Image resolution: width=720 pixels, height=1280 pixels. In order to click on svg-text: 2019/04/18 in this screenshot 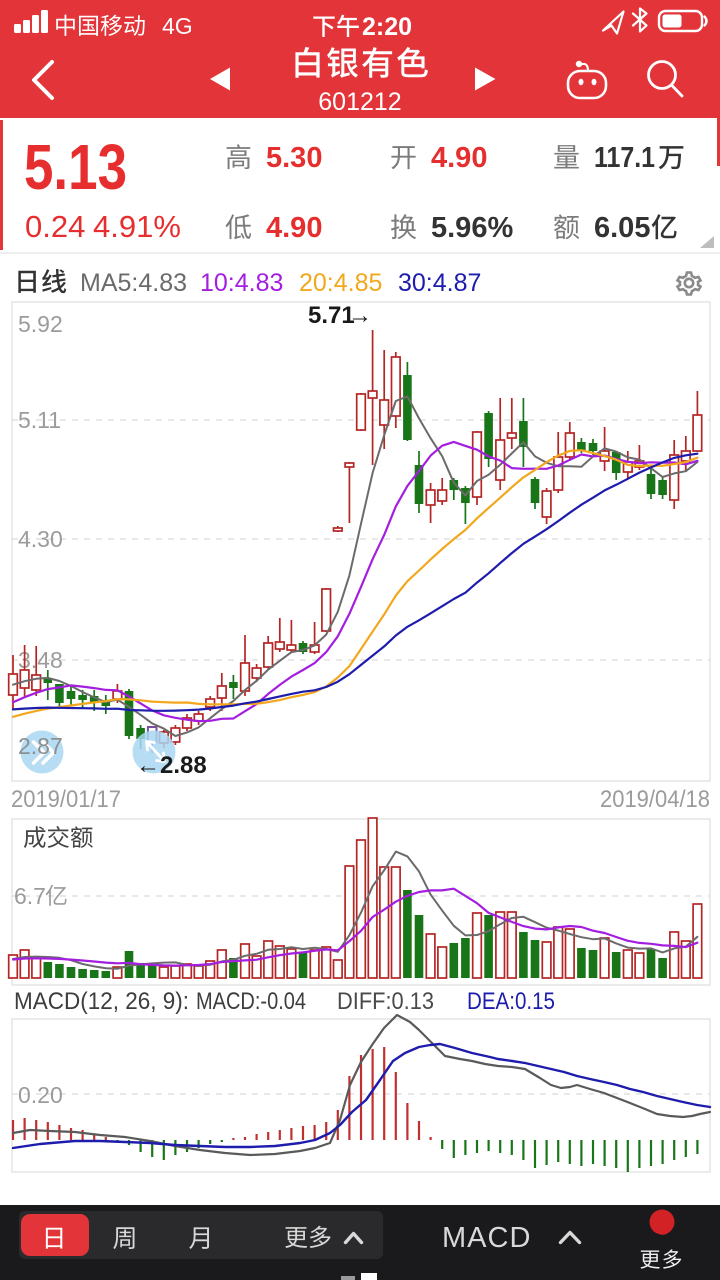, I will do `click(655, 799)`.